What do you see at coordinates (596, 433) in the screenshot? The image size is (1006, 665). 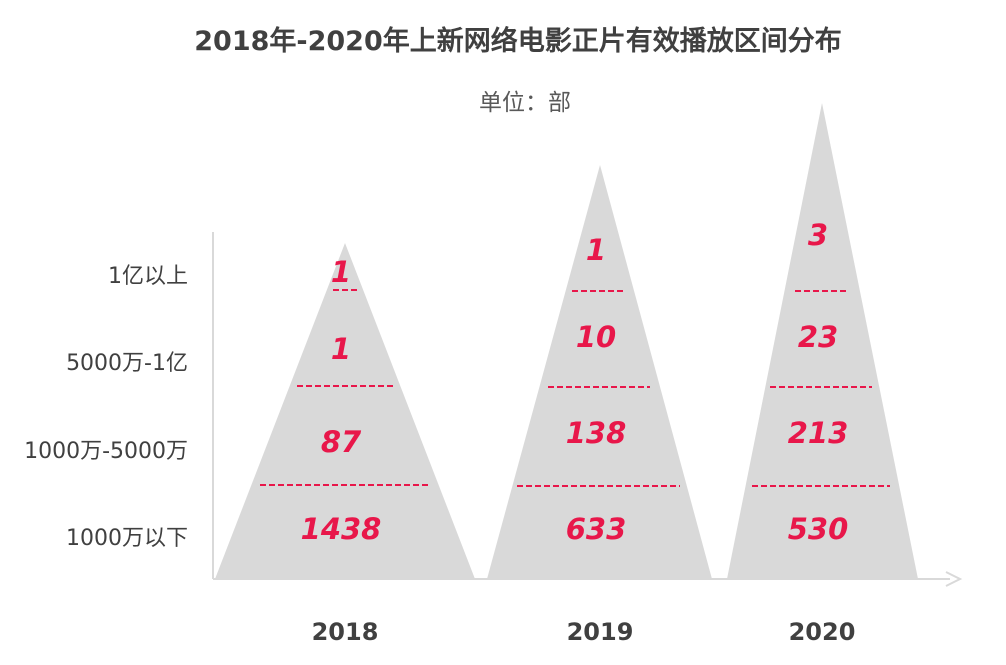 I see `value-label: 138` at bounding box center [596, 433].